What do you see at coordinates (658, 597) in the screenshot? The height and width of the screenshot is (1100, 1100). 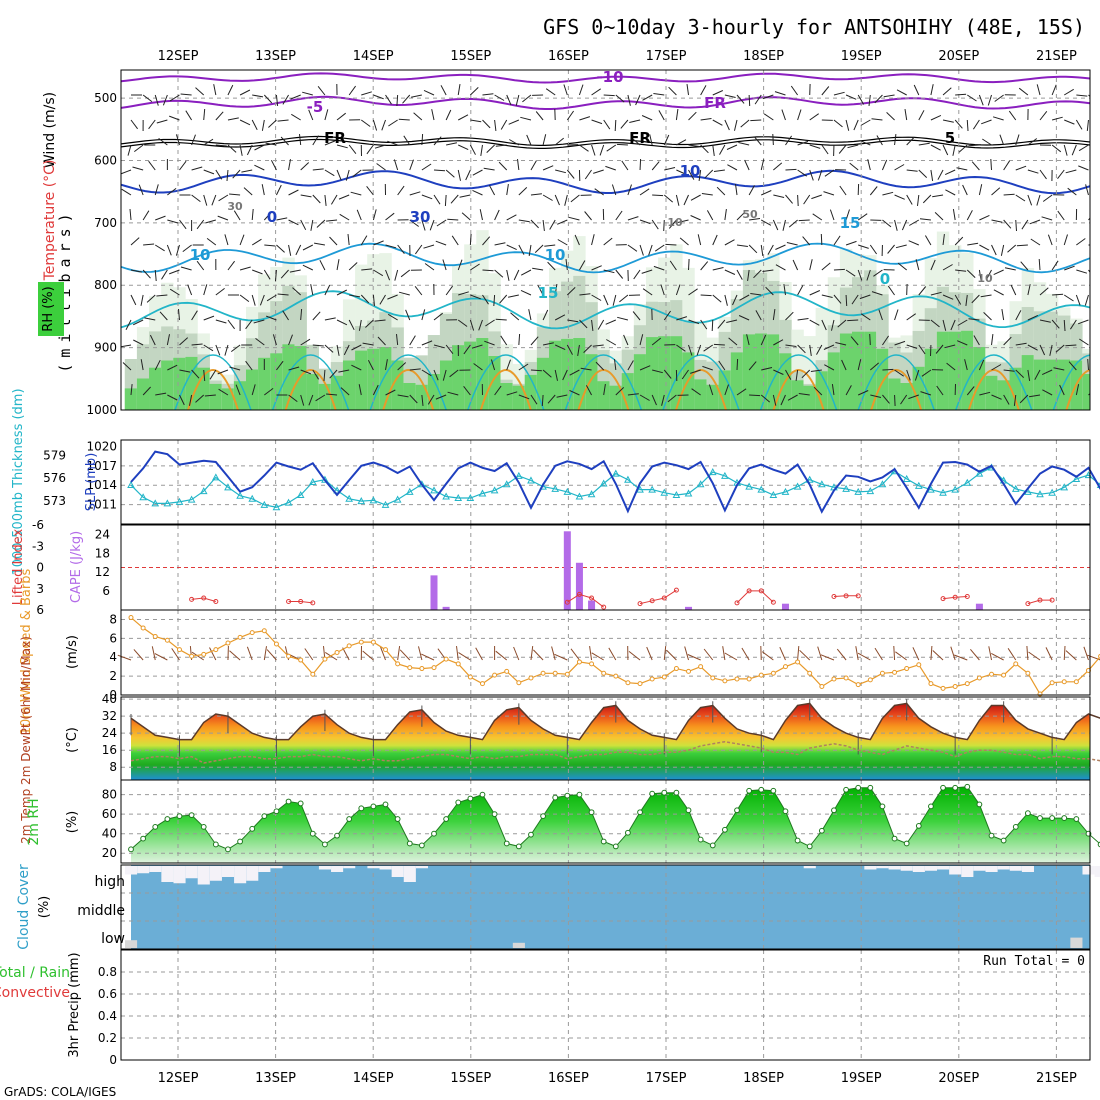 I see `lifted-index-line` at bounding box center [658, 597].